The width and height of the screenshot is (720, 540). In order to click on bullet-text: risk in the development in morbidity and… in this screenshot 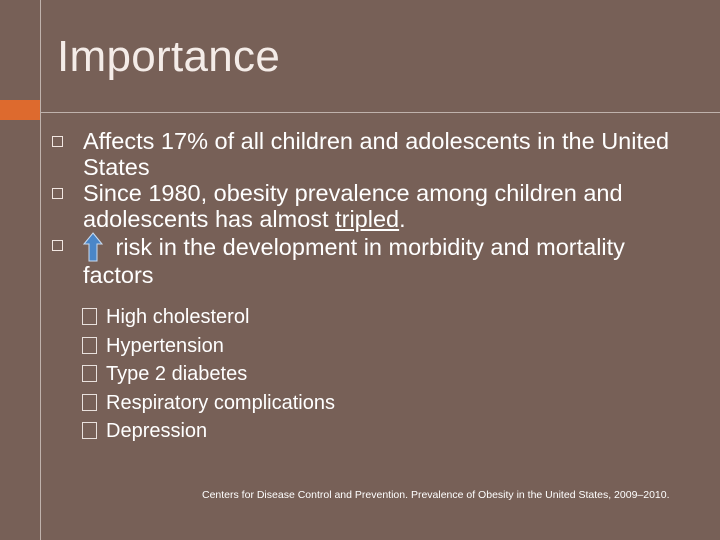, I will do `click(354, 261)`.